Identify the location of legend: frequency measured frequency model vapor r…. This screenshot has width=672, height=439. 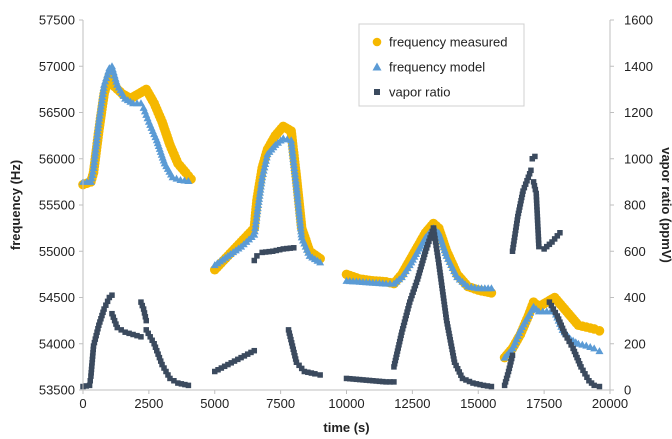
(441, 65).